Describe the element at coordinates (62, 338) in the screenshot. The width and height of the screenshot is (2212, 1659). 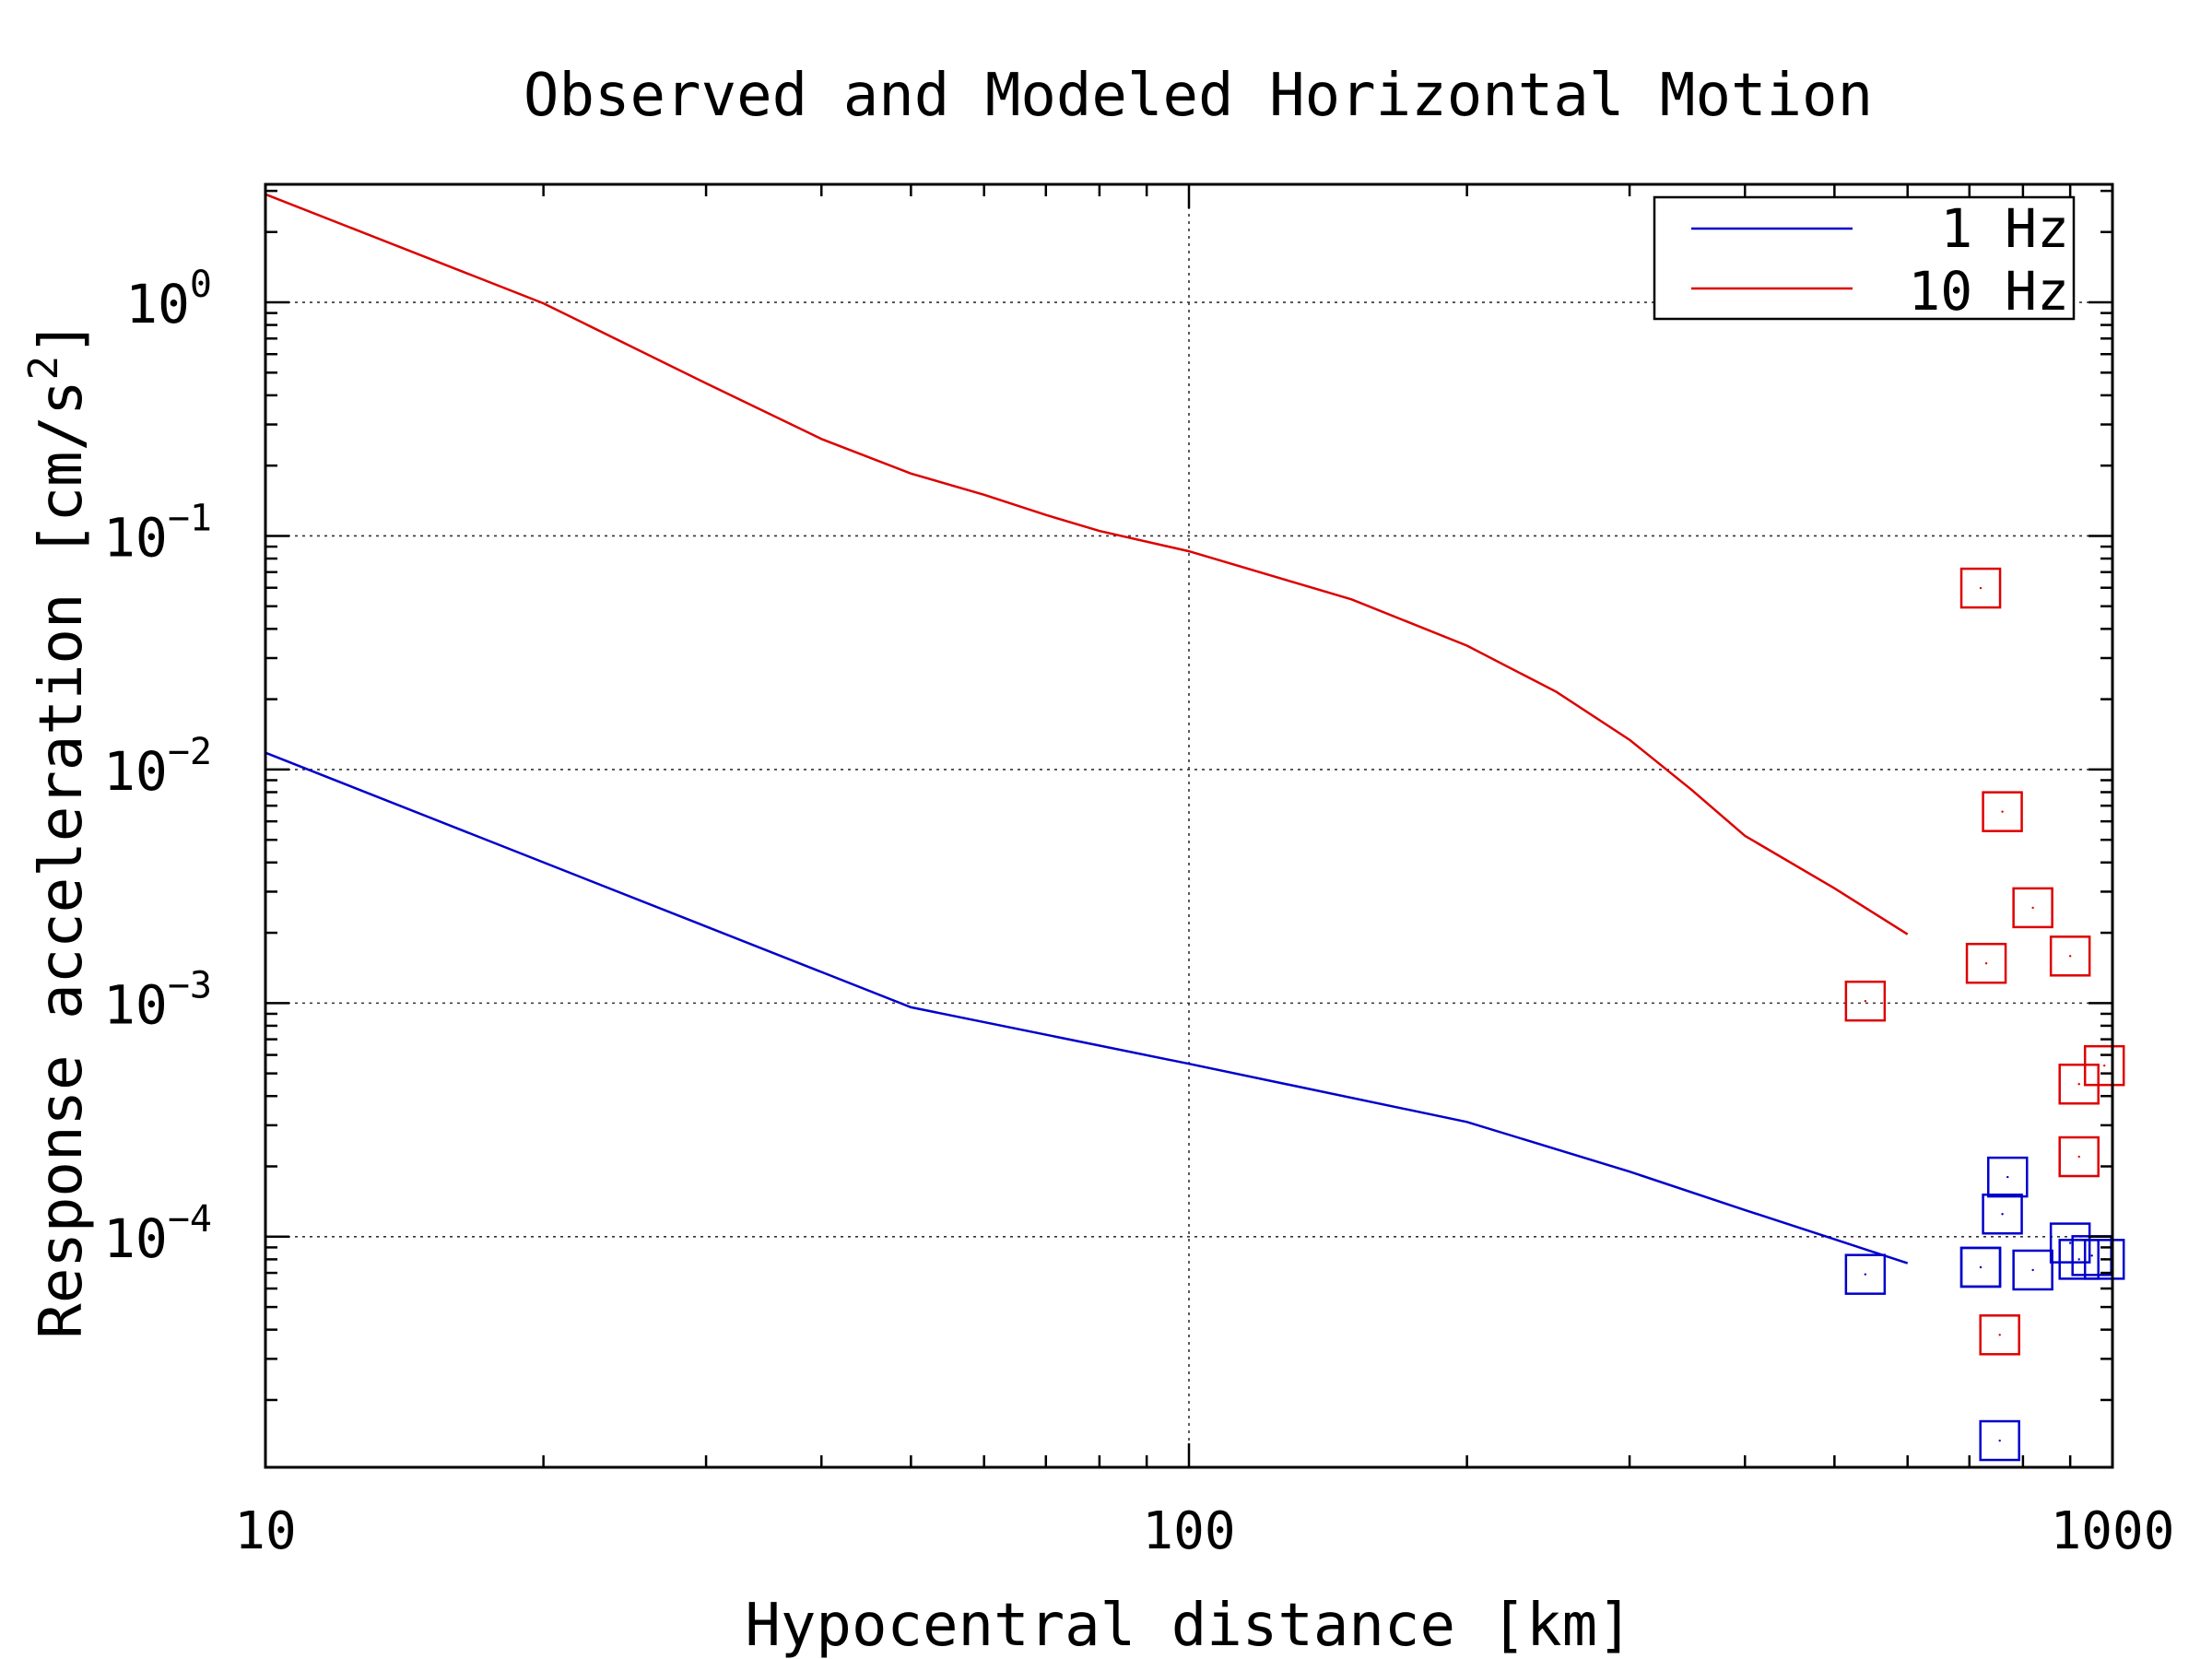
I see `y-axis-label-close: ]` at that location.